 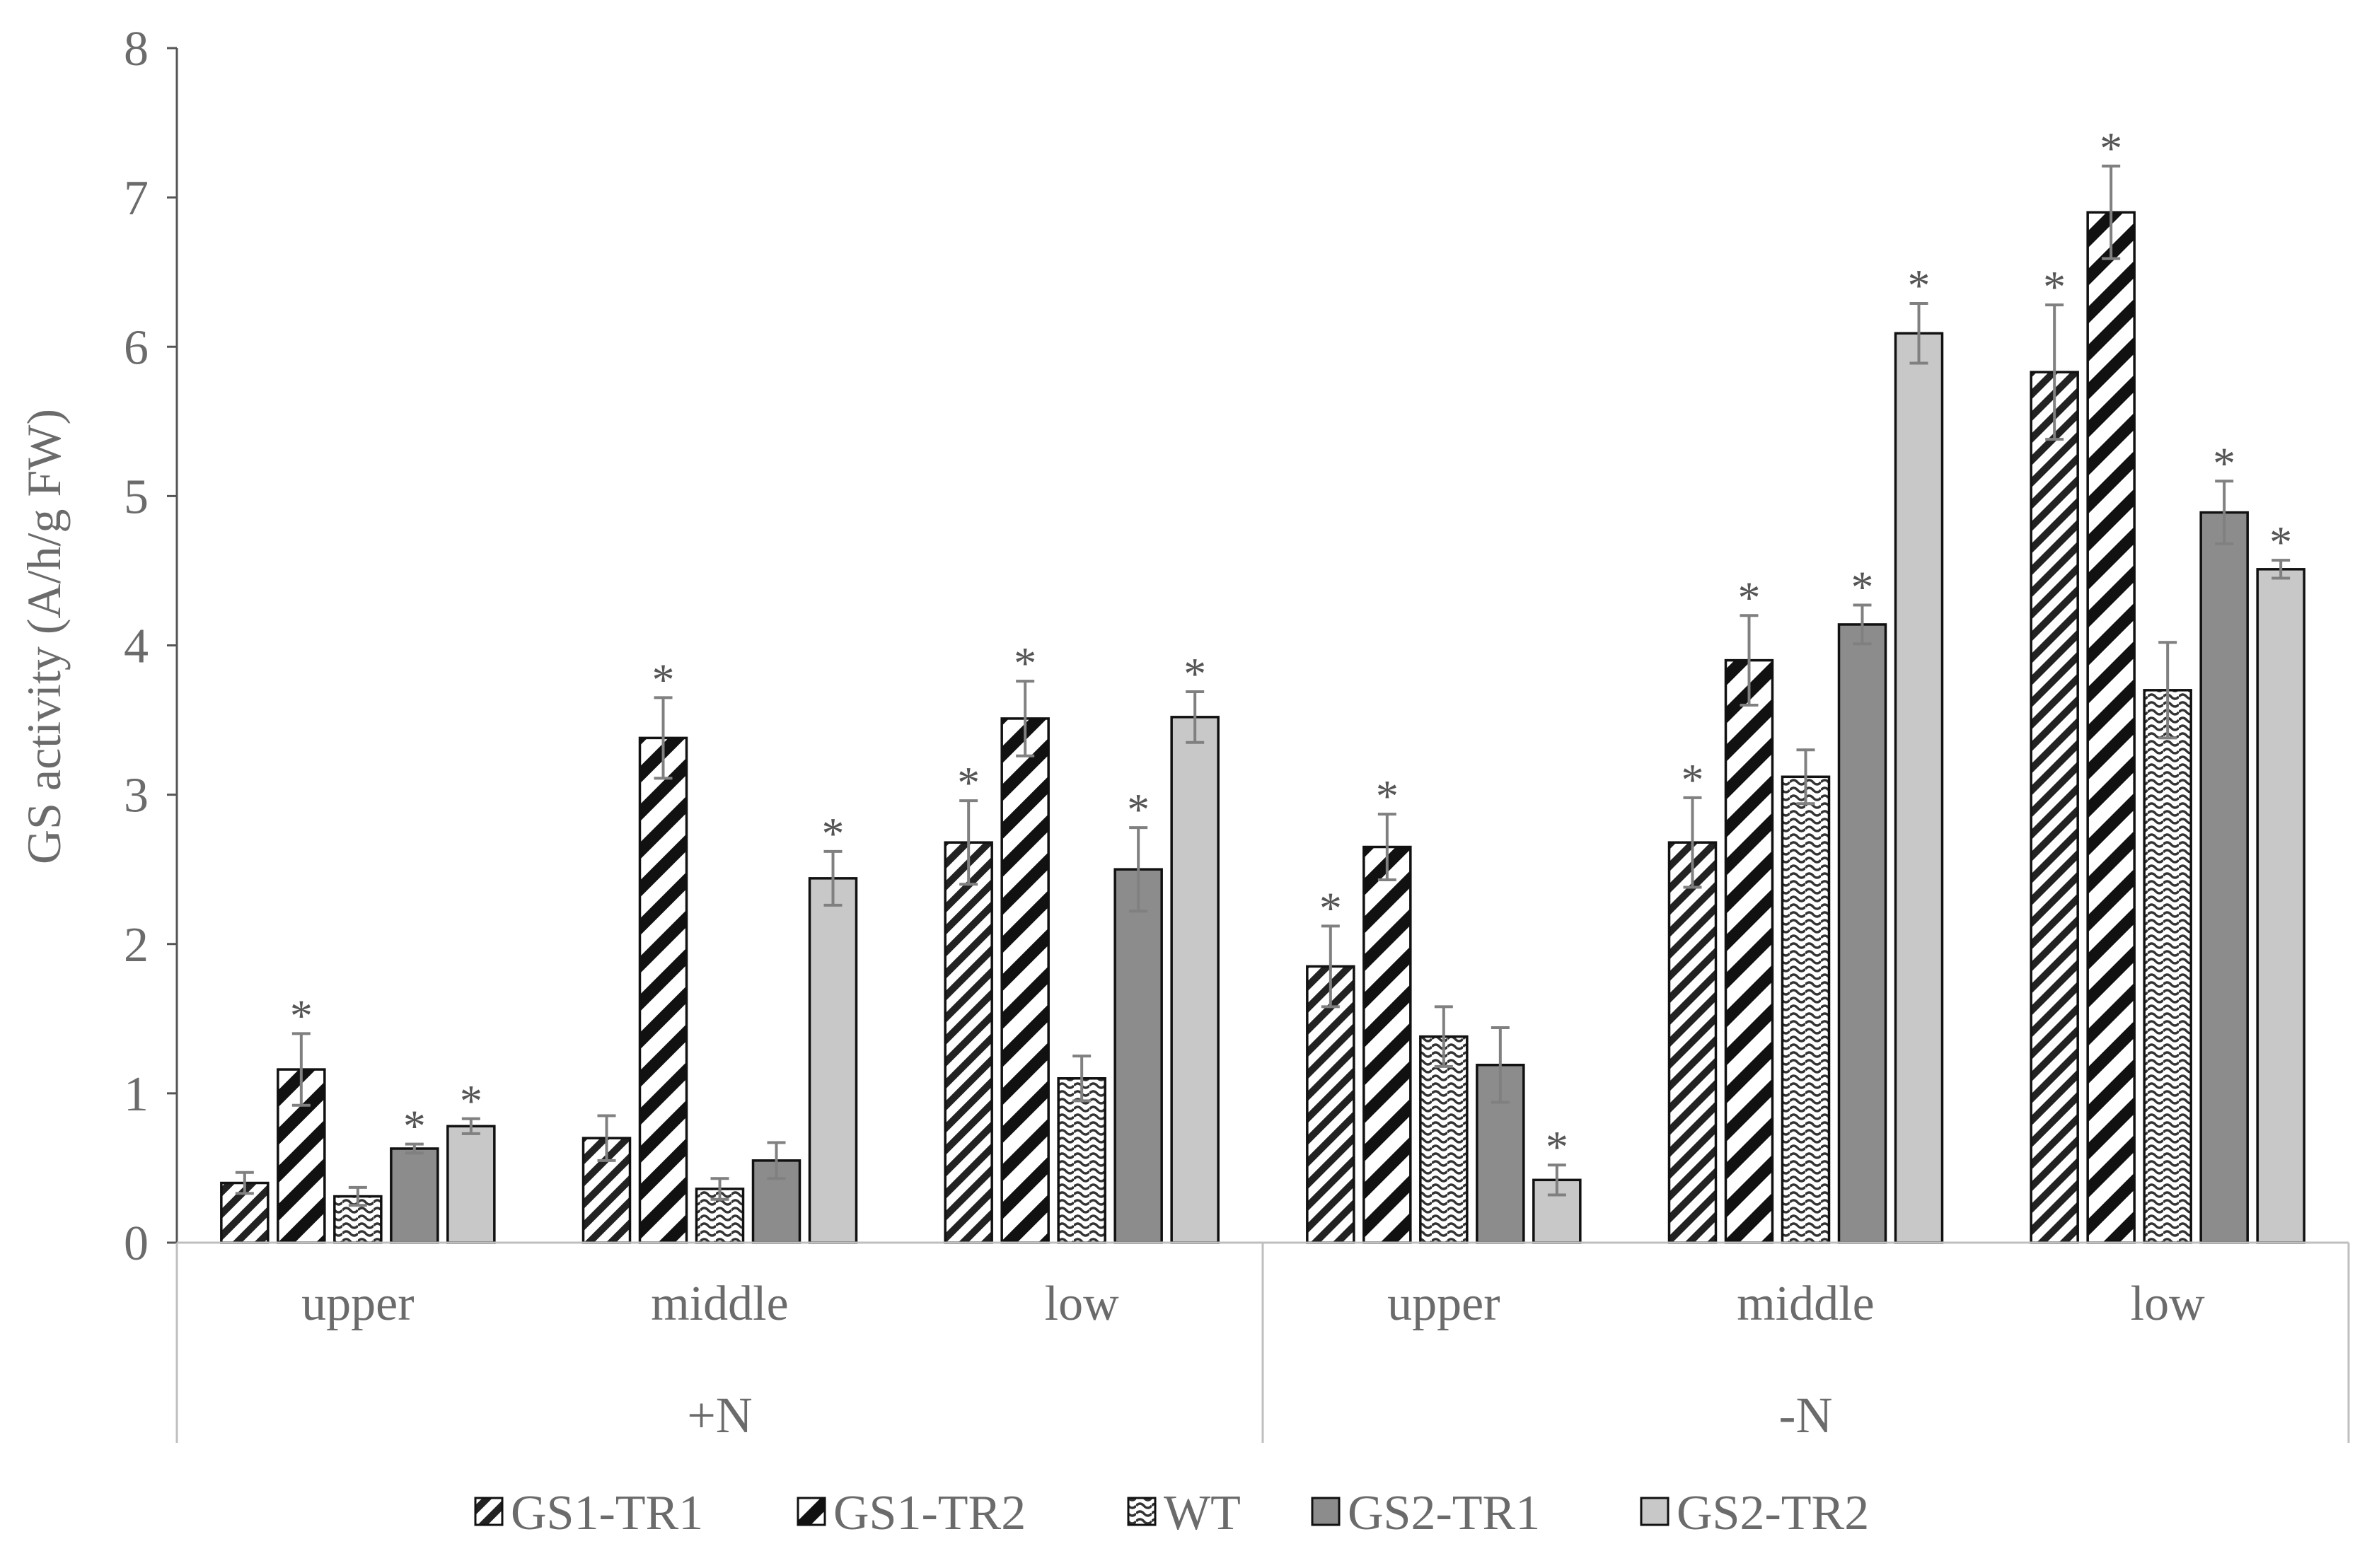 I want to click on legend-label: GS1-TR1, so click(x=607, y=1513).